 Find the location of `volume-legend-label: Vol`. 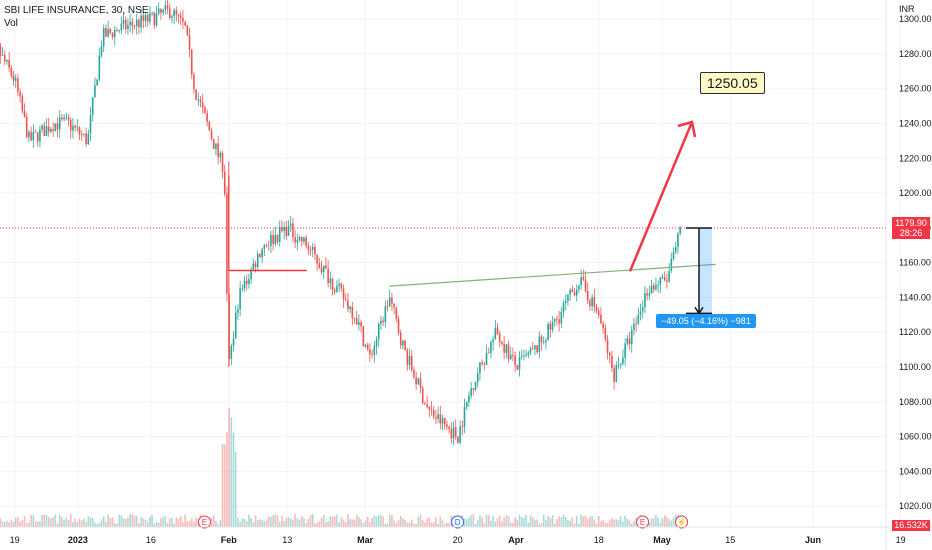

volume-legend-label: Vol is located at coordinates (11, 23).